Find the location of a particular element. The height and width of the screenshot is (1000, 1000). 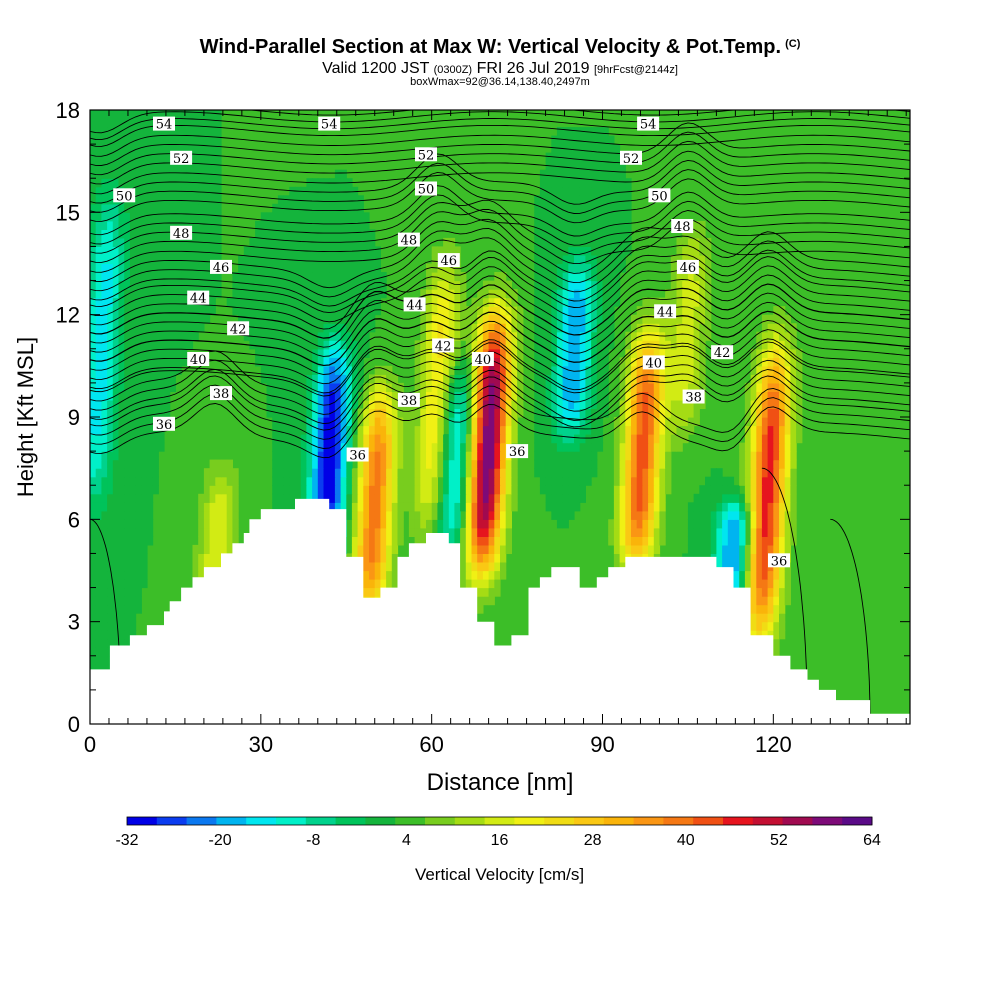

contour-label-text: 54 is located at coordinates (648, 125).